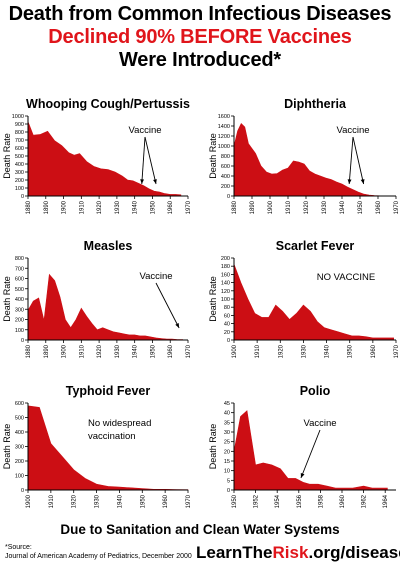 The width and height of the screenshot is (400, 567). I want to click on site-part-1: LearnThe, so click(234, 552).